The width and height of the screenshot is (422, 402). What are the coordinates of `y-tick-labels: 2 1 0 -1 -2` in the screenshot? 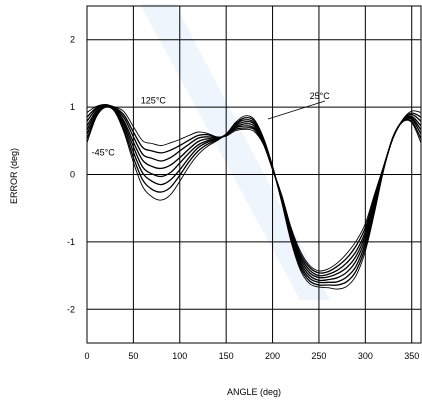 It's located at (71, 175).